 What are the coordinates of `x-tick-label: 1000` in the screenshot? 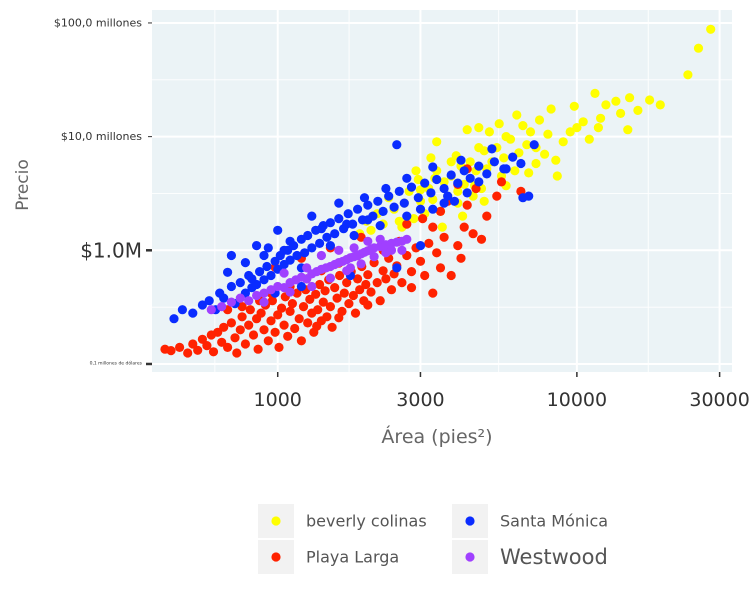 It's located at (278, 400).